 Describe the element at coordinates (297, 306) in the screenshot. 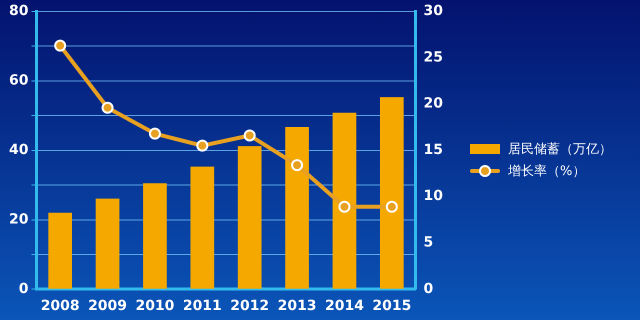

I see `x-tick-label: 2013` at that location.